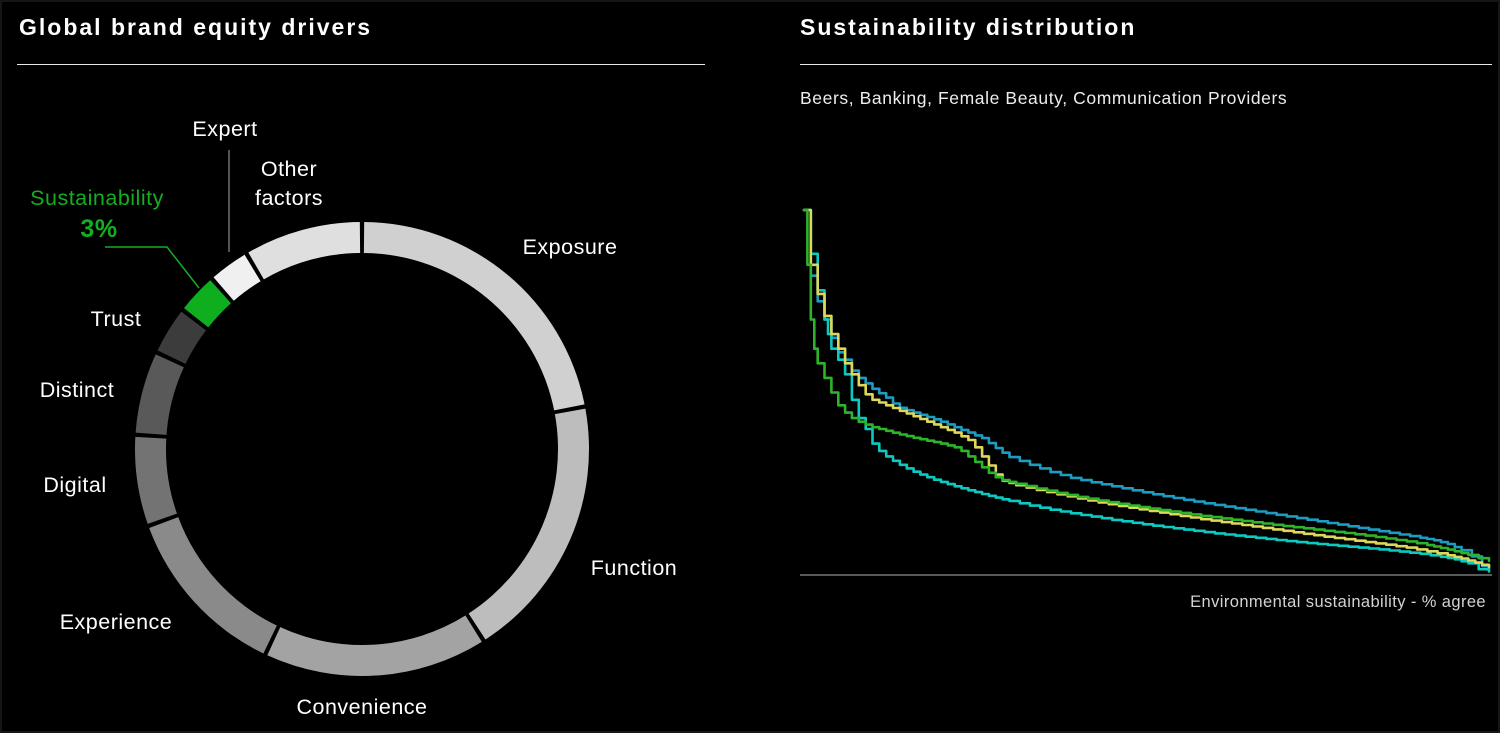 The width and height of the screenshot is (1500, 733). Describe the element at coordinates (116, 319) in the screenshot. I see `donut-label-trust: Trust` at that location.